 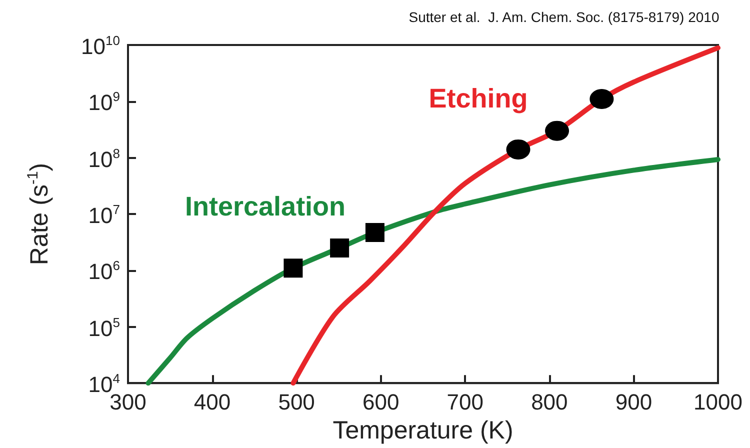 I want to click on x-tick-label: 700, so click(x=465, y=402).